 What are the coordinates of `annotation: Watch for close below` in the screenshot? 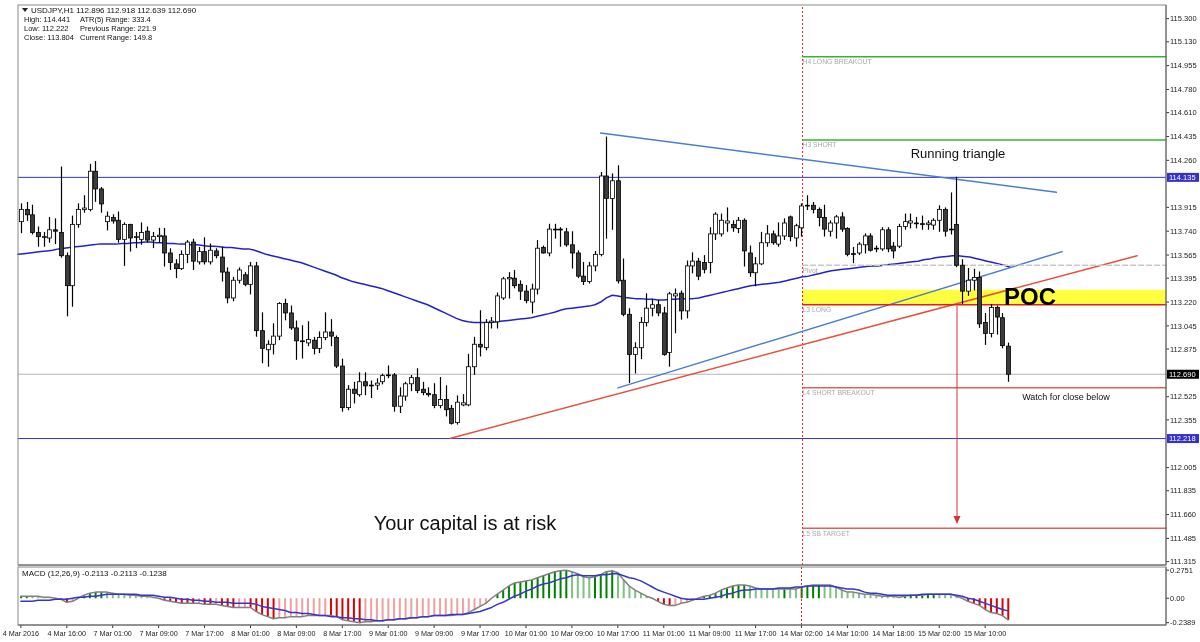 It's located at (1066, 397).